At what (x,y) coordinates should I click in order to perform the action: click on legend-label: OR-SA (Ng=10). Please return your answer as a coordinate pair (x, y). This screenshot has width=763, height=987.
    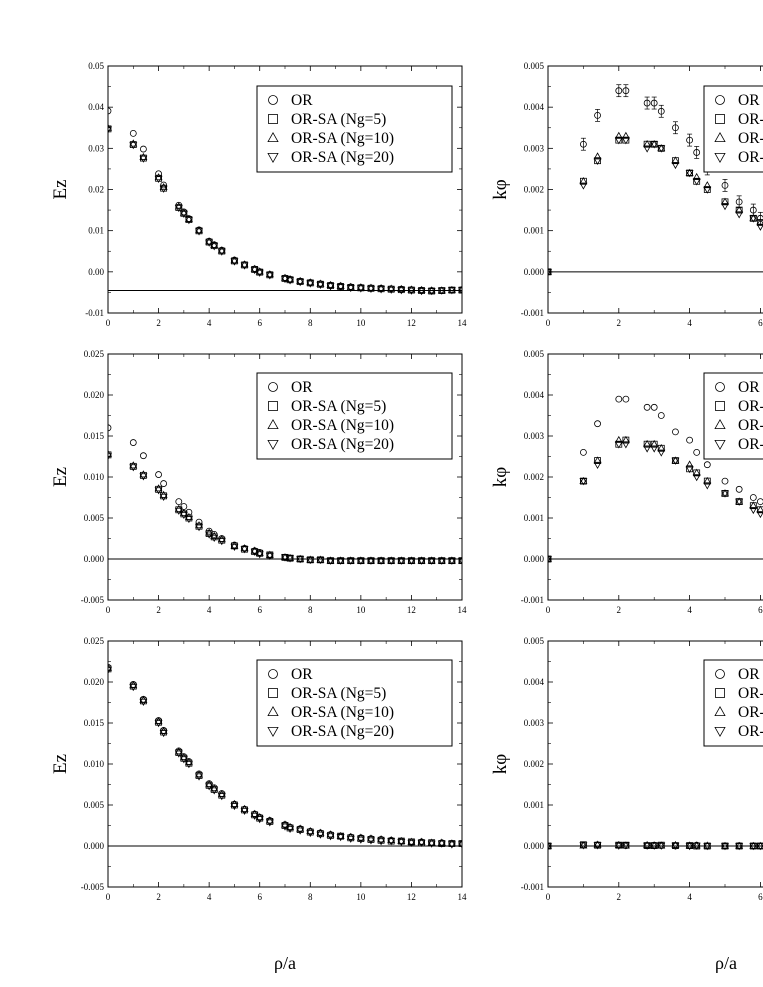
    Looking at the image, I should click on (750, 425).